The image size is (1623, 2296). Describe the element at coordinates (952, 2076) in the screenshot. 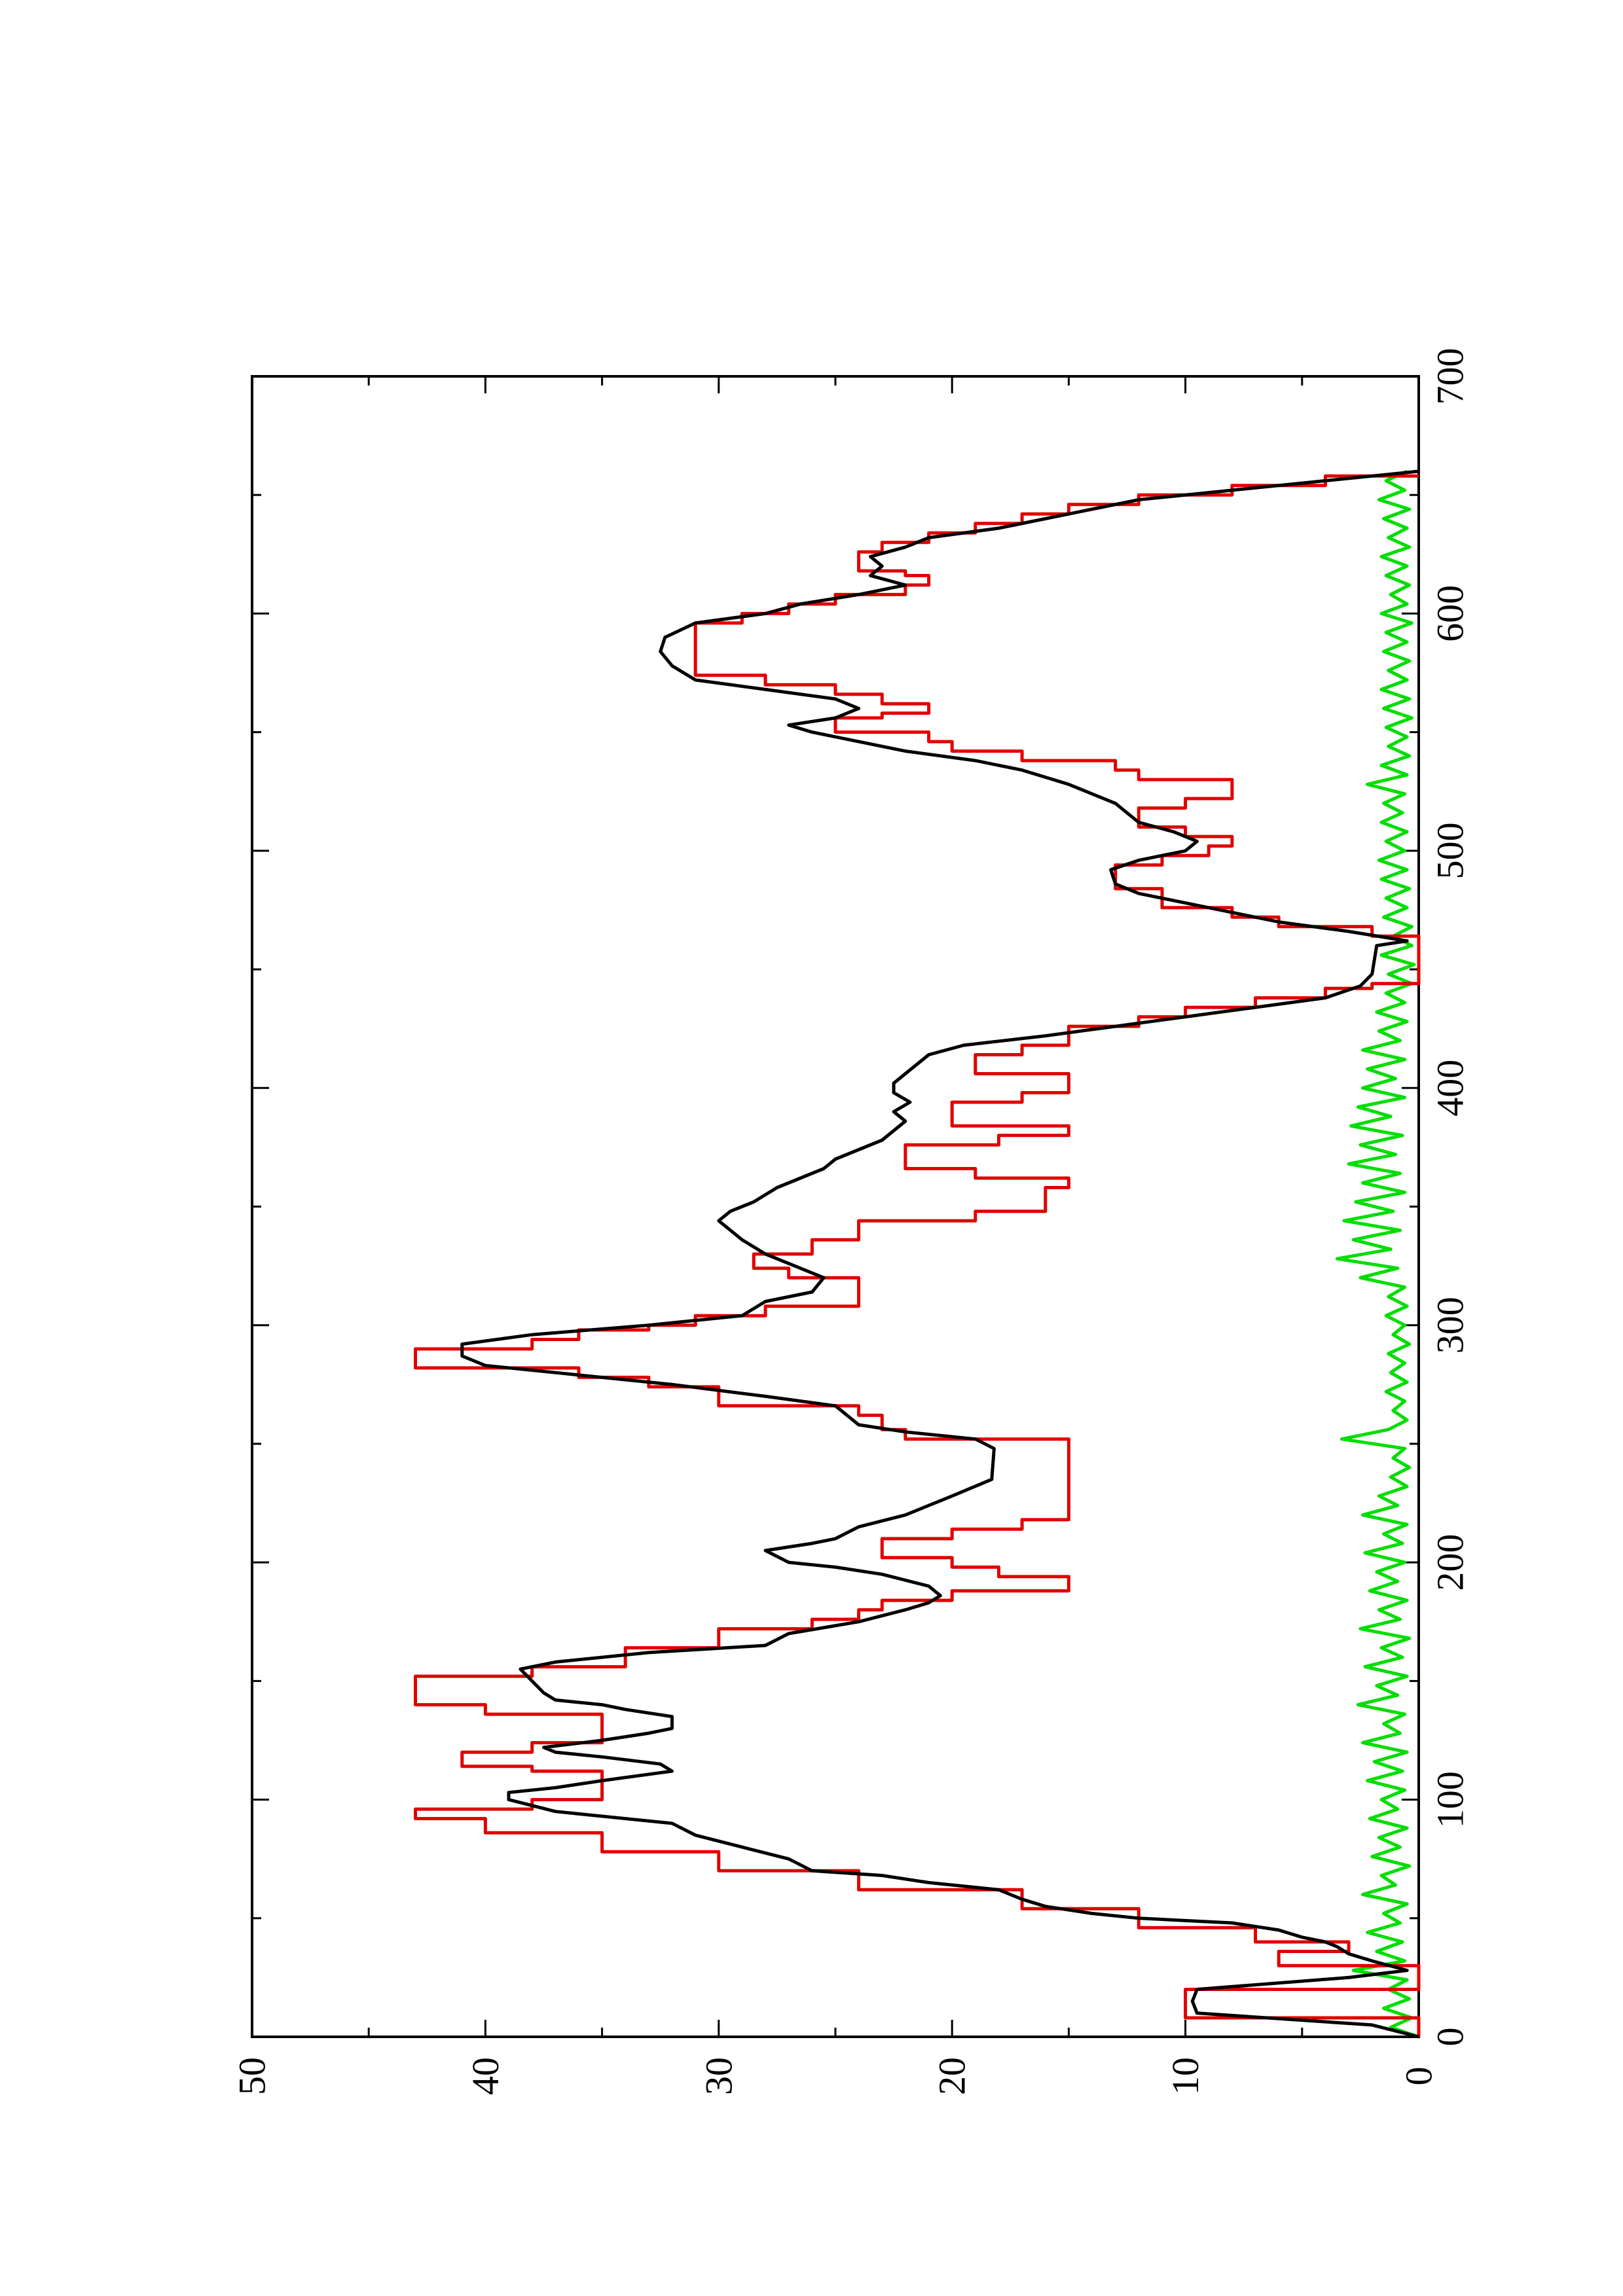

I see `y-tick-label: 20` at that location.